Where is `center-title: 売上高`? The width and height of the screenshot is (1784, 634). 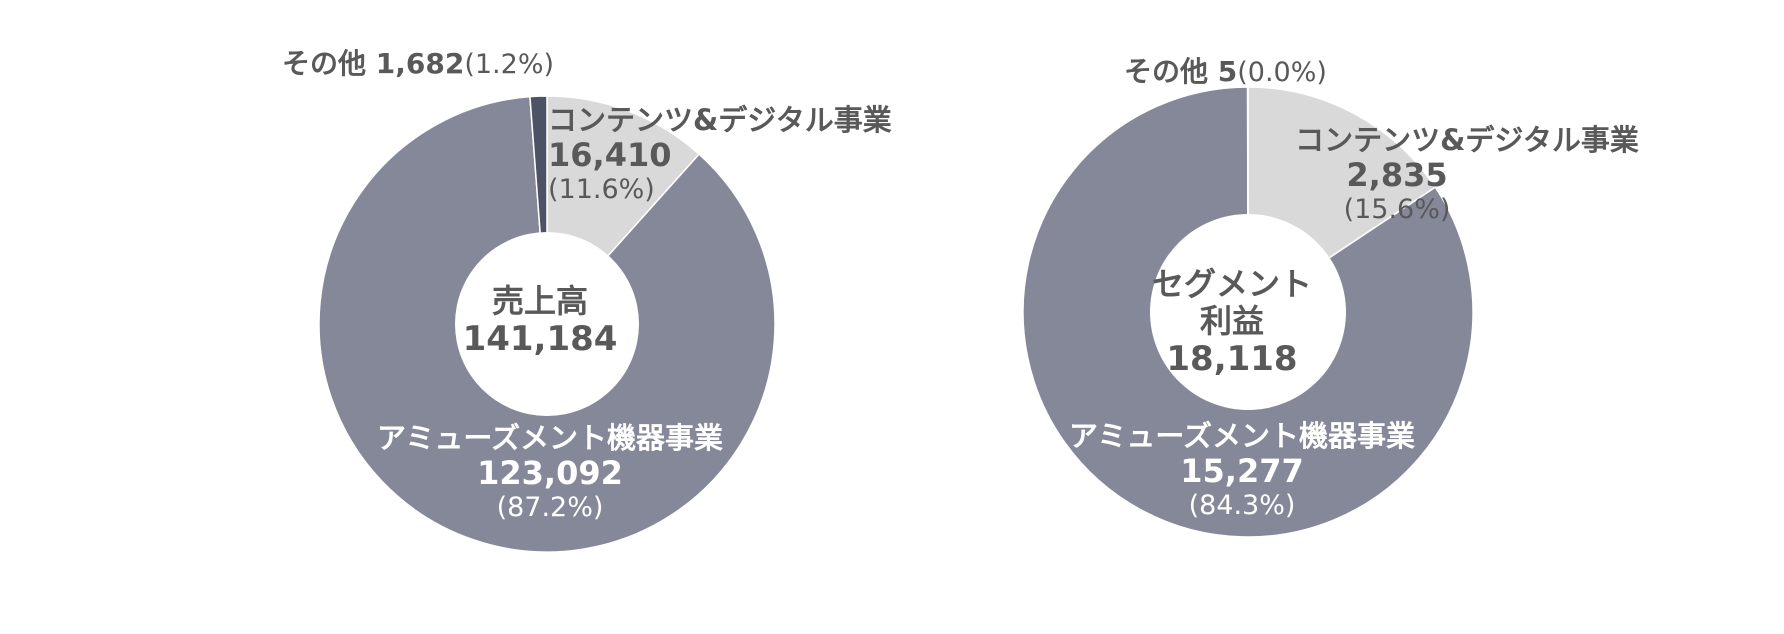
center-title: 売上高 is located at coordinates (539, 301).